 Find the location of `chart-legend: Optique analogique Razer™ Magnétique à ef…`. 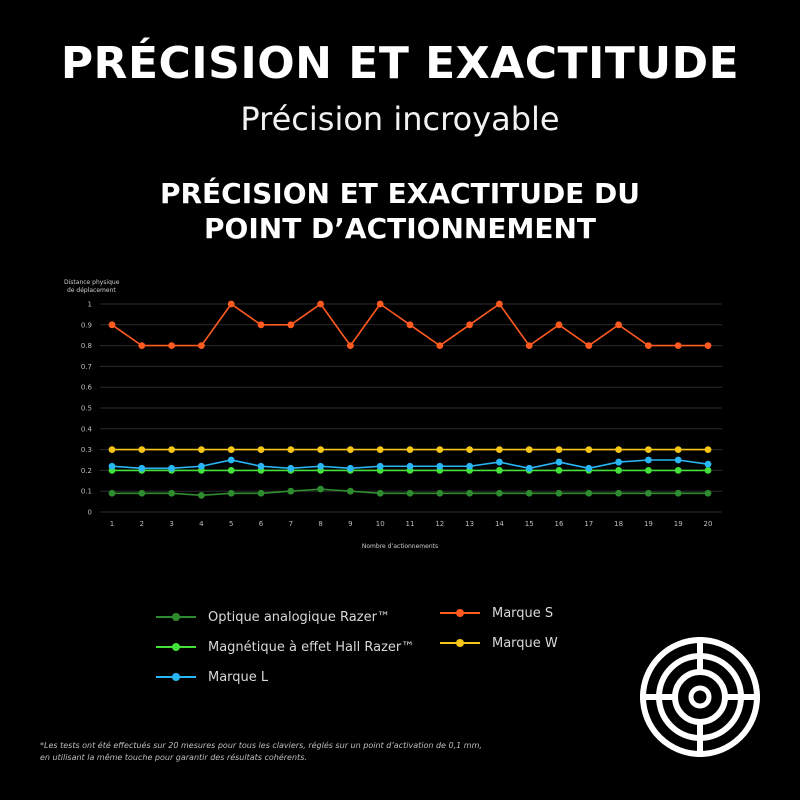

chart-legend: Optique analogique Razer™ Magnétique à ef… is located at coordinates (400, 645).